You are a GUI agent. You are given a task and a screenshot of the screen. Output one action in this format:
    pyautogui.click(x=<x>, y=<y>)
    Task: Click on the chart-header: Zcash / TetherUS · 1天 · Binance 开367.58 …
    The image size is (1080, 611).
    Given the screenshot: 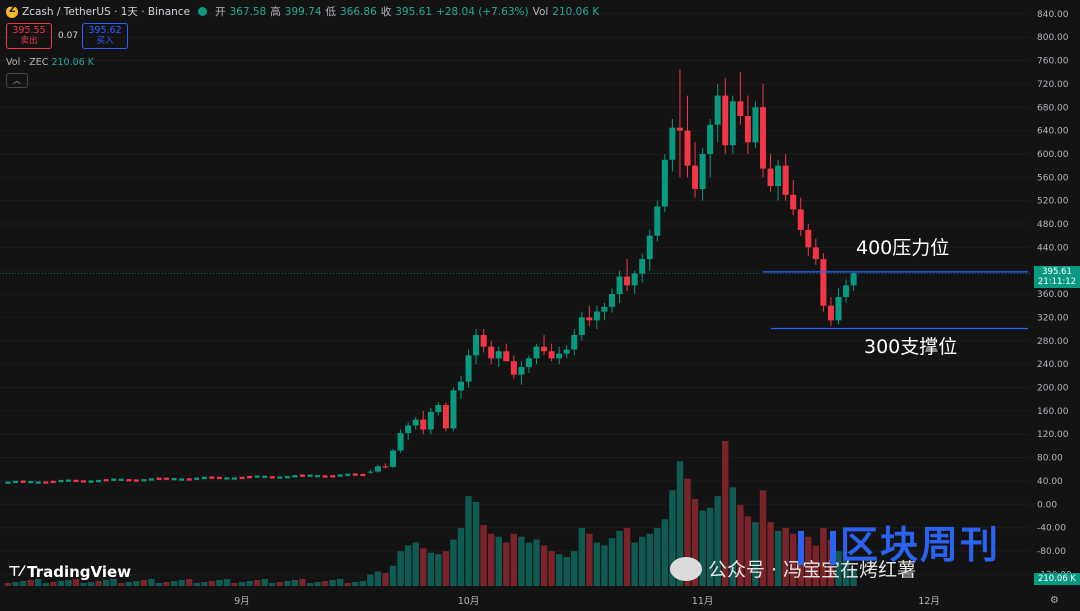 What is the action you would take?
    pyautogui.click(x=302, y=11)
    